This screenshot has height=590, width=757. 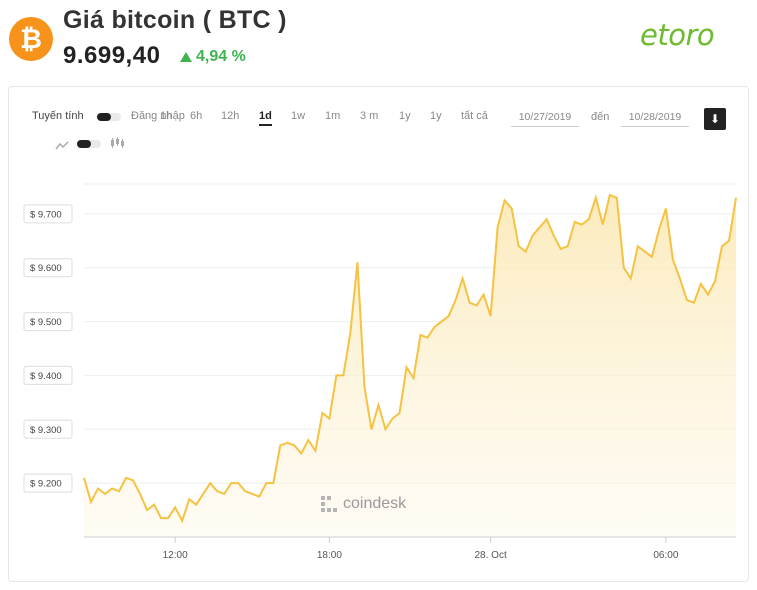 I want to click on price-change: 4,94 %, so click(x=213, y=57).